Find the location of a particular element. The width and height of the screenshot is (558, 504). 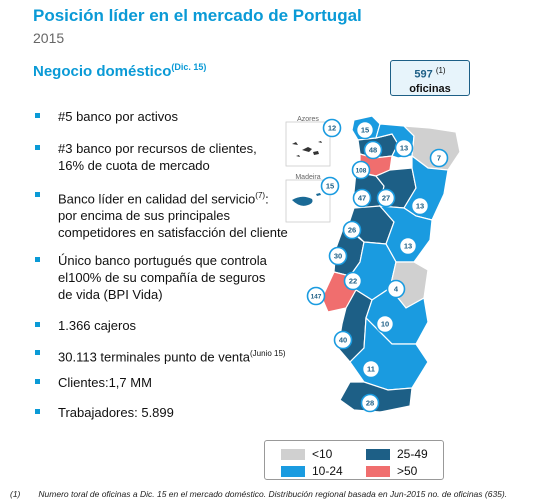

region-badge-braganca is located at coordinates (439, 158).